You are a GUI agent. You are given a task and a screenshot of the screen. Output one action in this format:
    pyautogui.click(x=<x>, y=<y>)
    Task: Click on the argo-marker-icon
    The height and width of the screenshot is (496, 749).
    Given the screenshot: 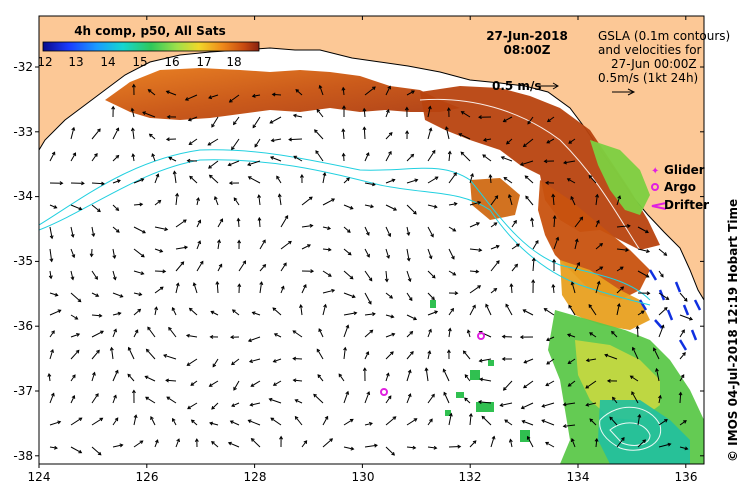 What is the action you would take?
    pyautogui.click(x=655, y=187)
    